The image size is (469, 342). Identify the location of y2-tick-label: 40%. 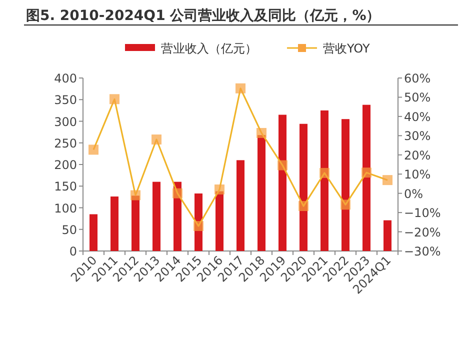
(417, 117).